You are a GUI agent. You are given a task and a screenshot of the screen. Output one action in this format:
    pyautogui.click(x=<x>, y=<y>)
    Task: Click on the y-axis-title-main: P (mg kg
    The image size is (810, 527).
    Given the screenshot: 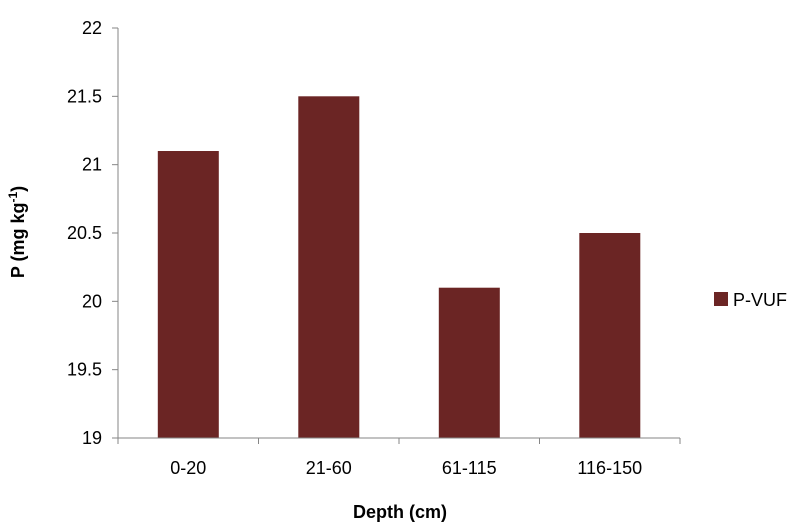 What is the action you would take?
    pyautogui.click(x=18, y=240)
    